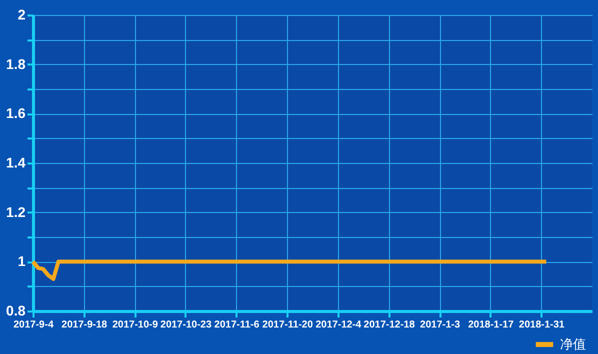 This screenshot has width=598, height=354. I want to click on x-tick-label: 2017-9-18, so click(85, 325).